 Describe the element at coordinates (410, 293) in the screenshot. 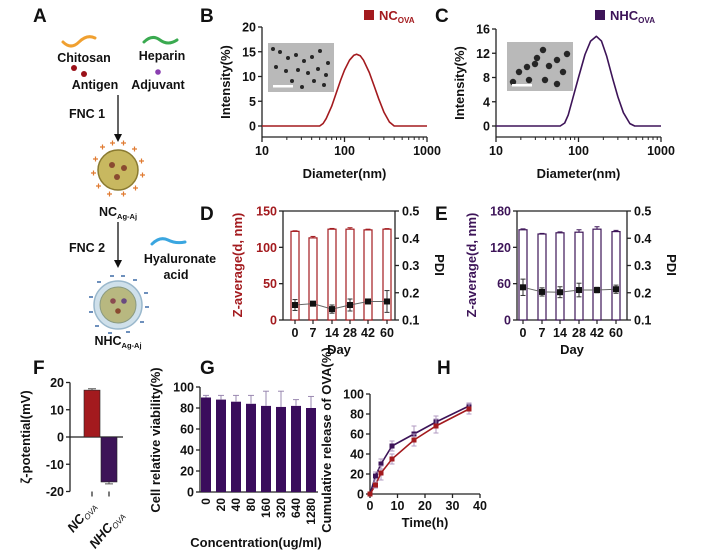

I see `tick-label: 0.2` at that location.